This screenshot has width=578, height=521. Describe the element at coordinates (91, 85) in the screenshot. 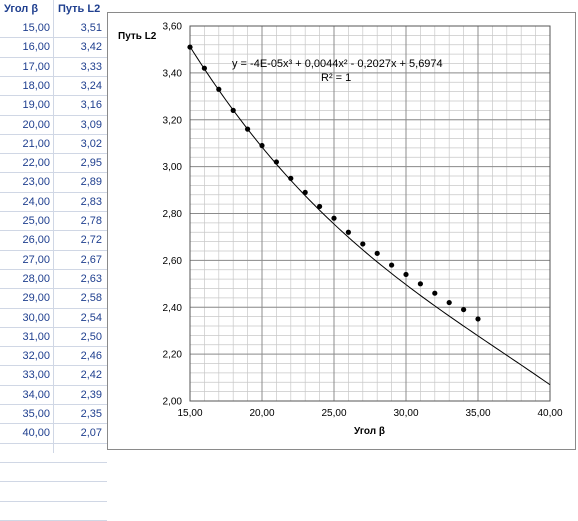

I see `cell-path: 3,24` at that location.